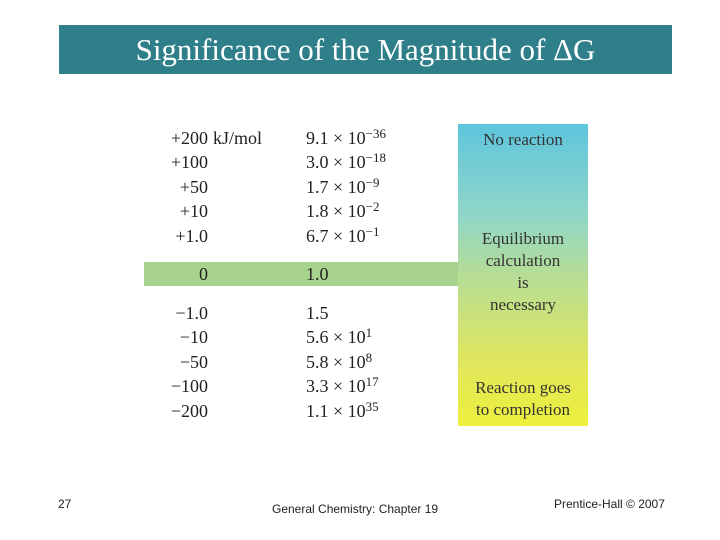 This screenshot has width=720, height=540. What do you see at coordinates (193, 187) in the screenshot?
I see `delta-g-value: +50` at bounding box center [193, 187].